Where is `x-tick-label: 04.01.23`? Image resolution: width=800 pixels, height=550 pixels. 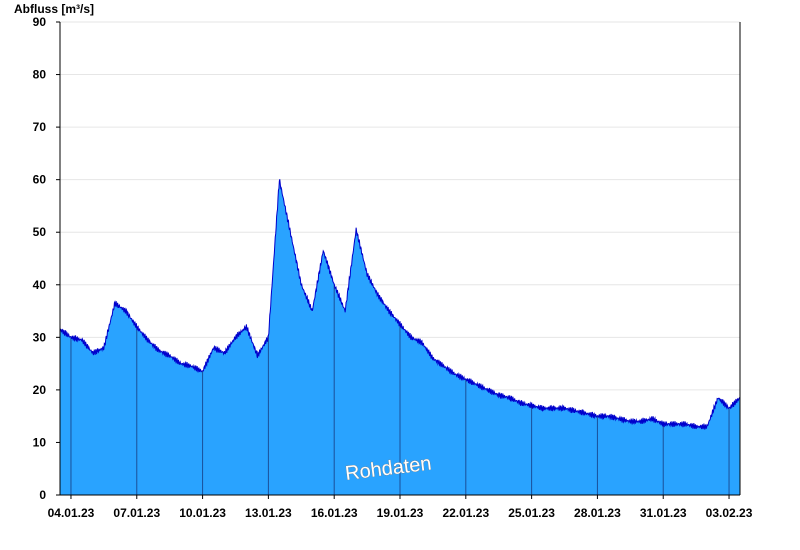 x-tick-label: 04.01.23 is located at coordinates (71, 513).